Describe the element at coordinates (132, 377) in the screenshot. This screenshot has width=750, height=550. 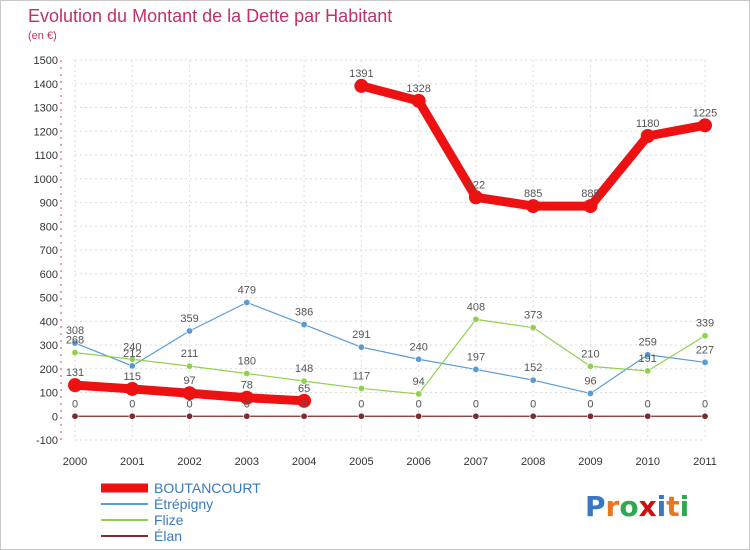
I see `data-label: 115` at that location.